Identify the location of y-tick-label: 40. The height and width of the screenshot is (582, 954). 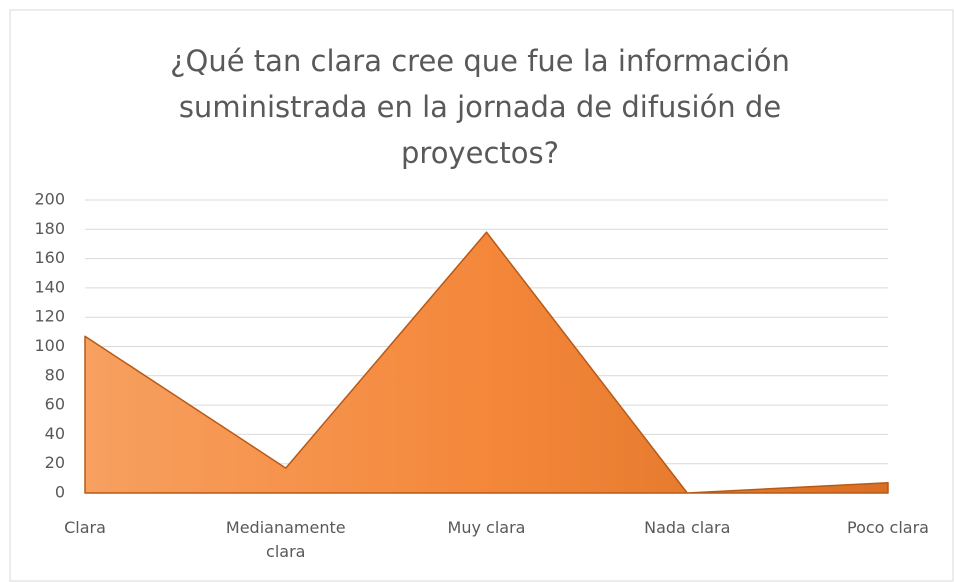
(55, 433).